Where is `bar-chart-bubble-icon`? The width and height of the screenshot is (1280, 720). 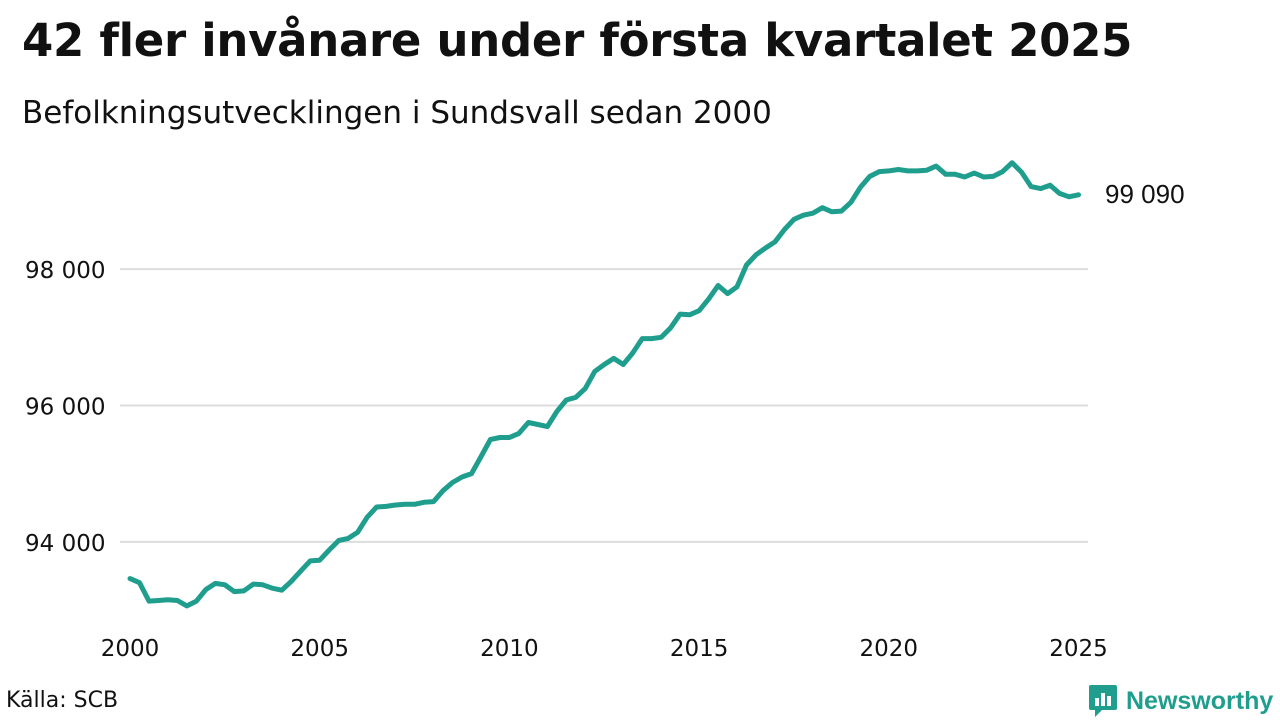 bar-chart-bubble-icon is located at coordinates (1103, 701).